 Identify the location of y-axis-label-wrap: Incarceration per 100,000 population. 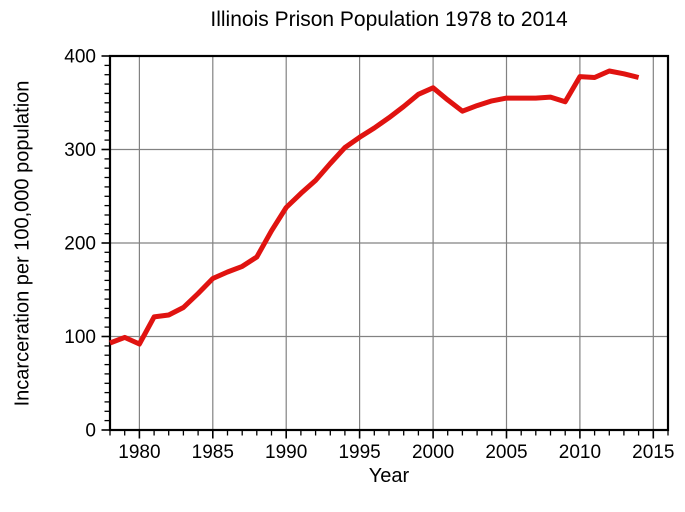
(23, 243).